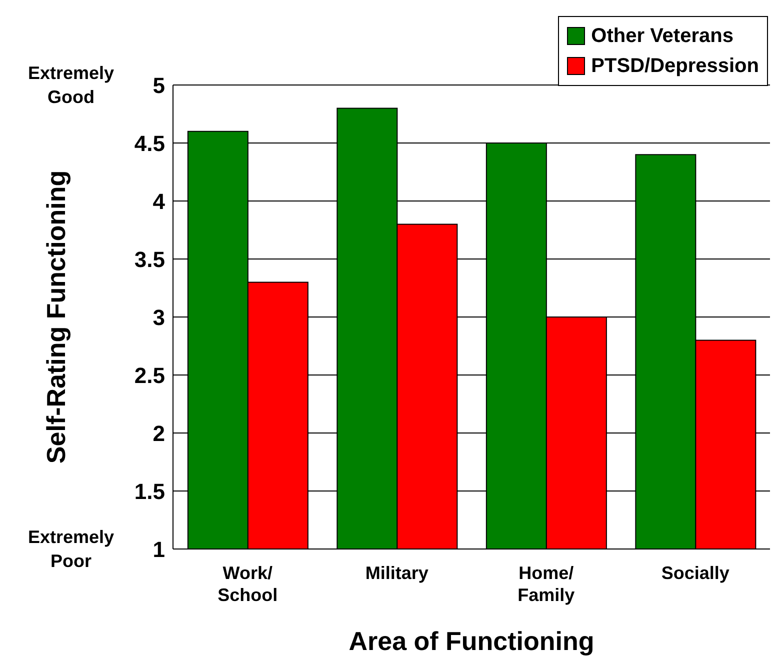  Describe the element at coordinates (248, 584) in the screenshot. I see `x-tick-label: Work/ School` at that location.